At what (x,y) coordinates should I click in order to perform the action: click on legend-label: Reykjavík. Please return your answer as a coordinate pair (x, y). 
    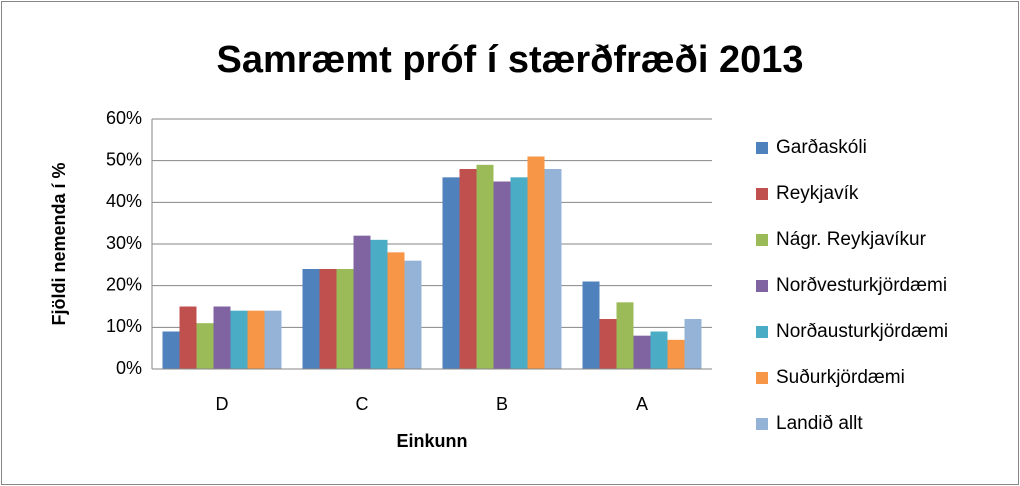
    Looking at the image, I should click on (817, 193).